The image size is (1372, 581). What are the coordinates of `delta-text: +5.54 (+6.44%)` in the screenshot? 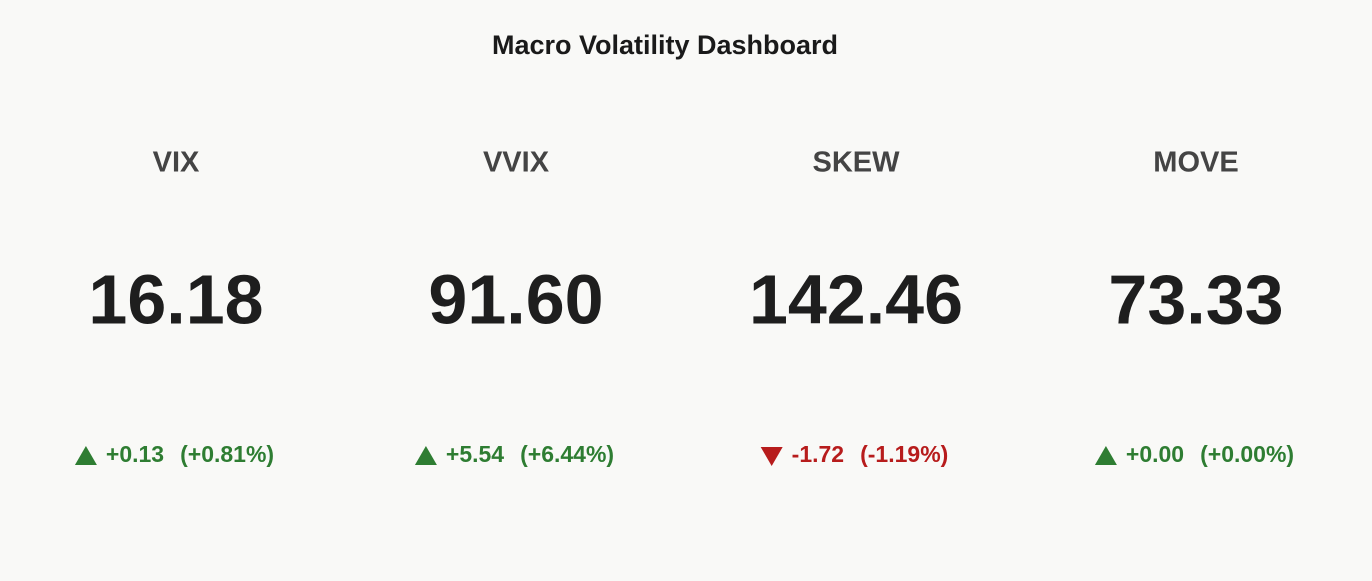 It's located at (530, 454).